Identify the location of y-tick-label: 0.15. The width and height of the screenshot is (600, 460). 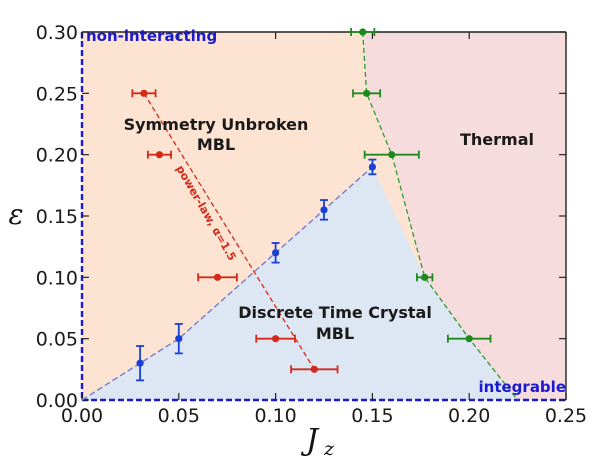
(57, 217).